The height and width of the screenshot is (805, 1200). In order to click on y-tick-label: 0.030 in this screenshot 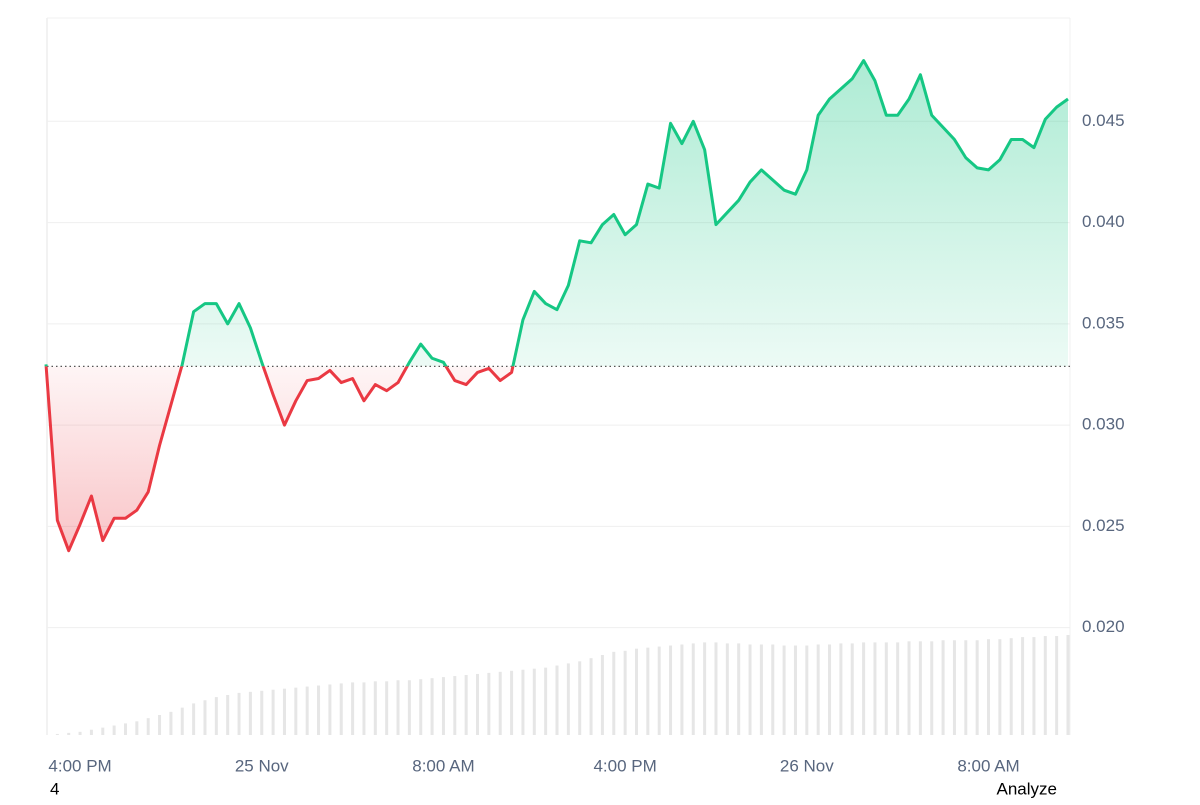, I will do `click(1103, 424)`.